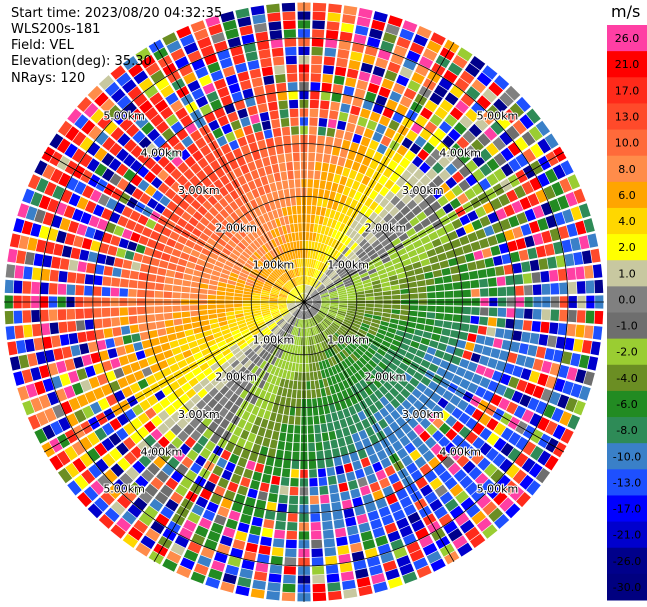 This screenshot has width=647, height=607. I want to click on colorbar-tick-label: 1.0, so click(627, 273).